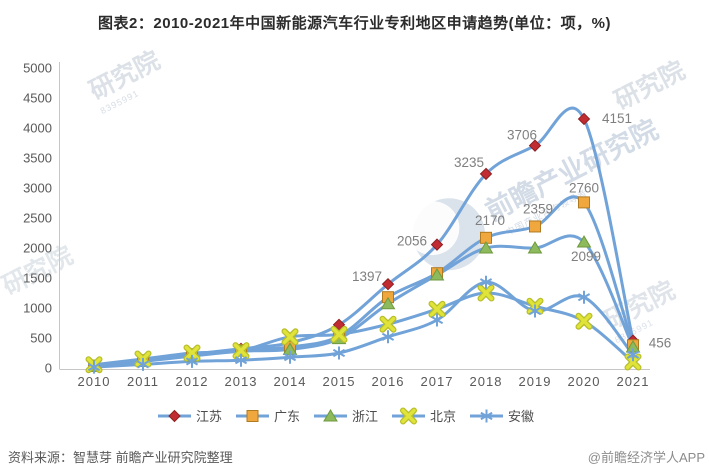  I want to click on data-label-jiangsu-2016: 1397, so click(367, 276).